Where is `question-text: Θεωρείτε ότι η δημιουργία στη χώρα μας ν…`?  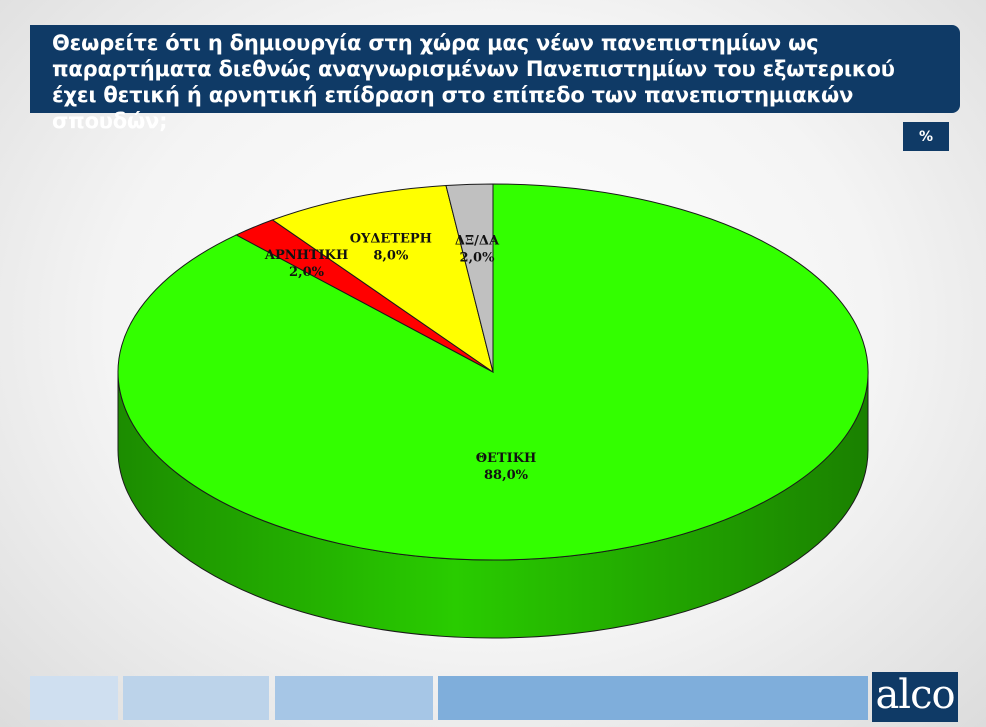 question-text: Θεωρείτε ότι η δημιουργία στη χώρα μας ν… is located at coordinates (473, 82).